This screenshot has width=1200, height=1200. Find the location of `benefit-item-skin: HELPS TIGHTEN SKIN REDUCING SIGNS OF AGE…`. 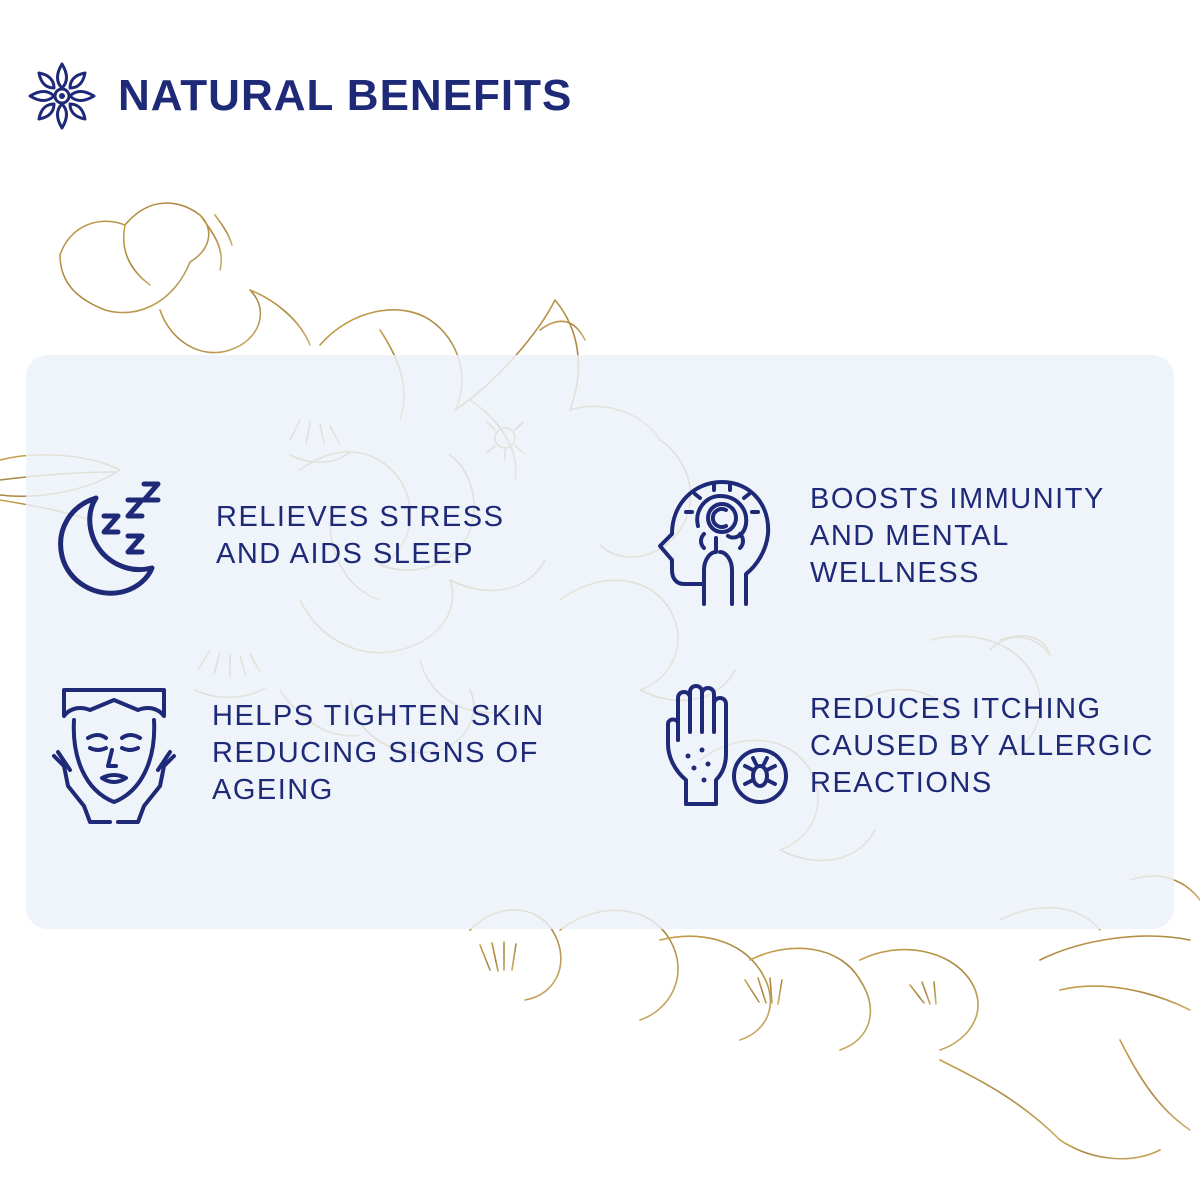

benefit-item-skin: HELPS TIGHTEN SKIN REDUCING SIGNS OF AGE… is located at coordinates (297, 756).